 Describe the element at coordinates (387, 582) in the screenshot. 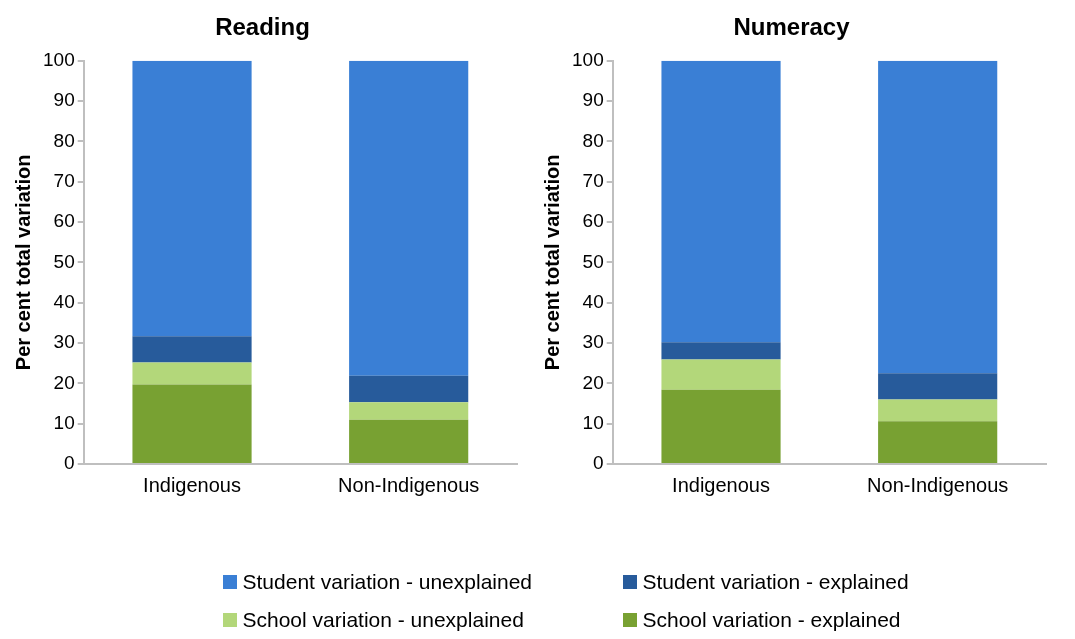

I see `legend-label: Student variation - unexplained` at that location.